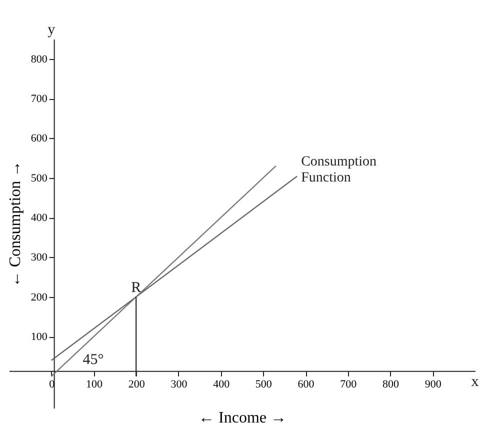 The image size is (493, 431). I want to click on series-label: Consumption Function, so click(339, 170).